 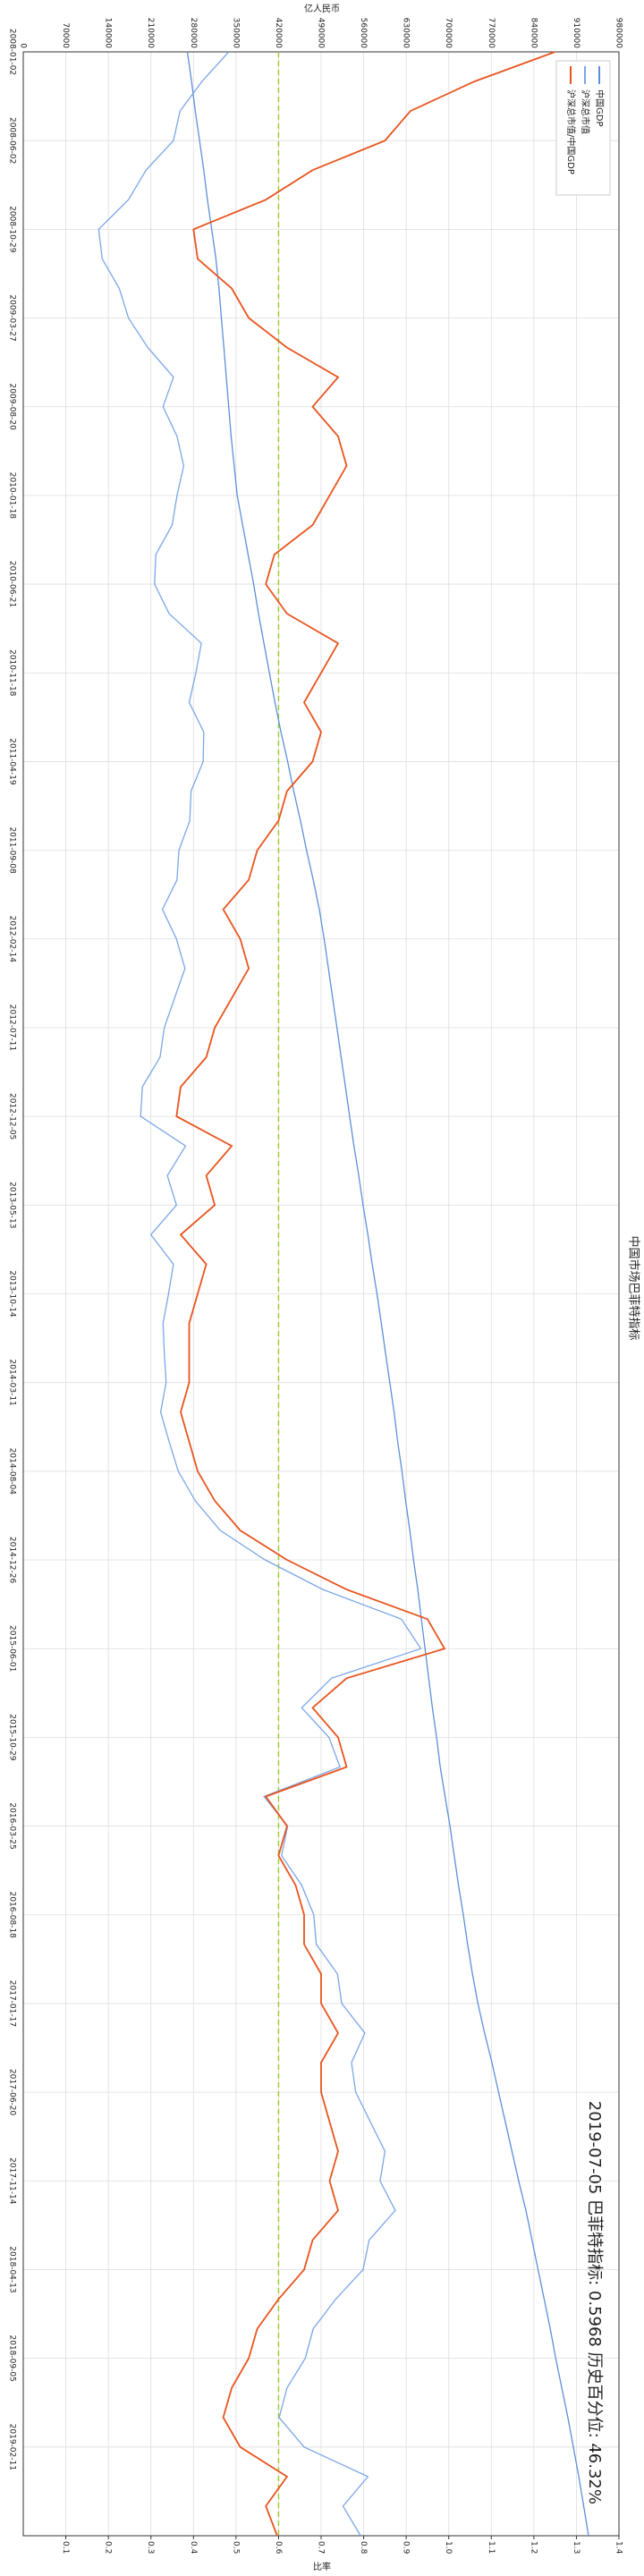 What do you see at coordinates (533, 2547) in the screenshot?
I see `y2-tick-label: 1.2` at bounding box center [533, 2547].